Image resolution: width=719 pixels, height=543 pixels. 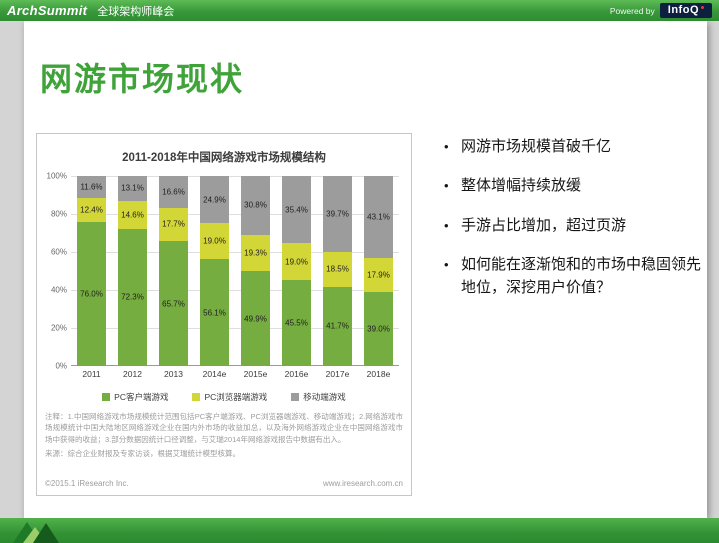 I want to click on bar-2017e: 39.7% 18.5% 41.7%, so click(x=337, y=271).